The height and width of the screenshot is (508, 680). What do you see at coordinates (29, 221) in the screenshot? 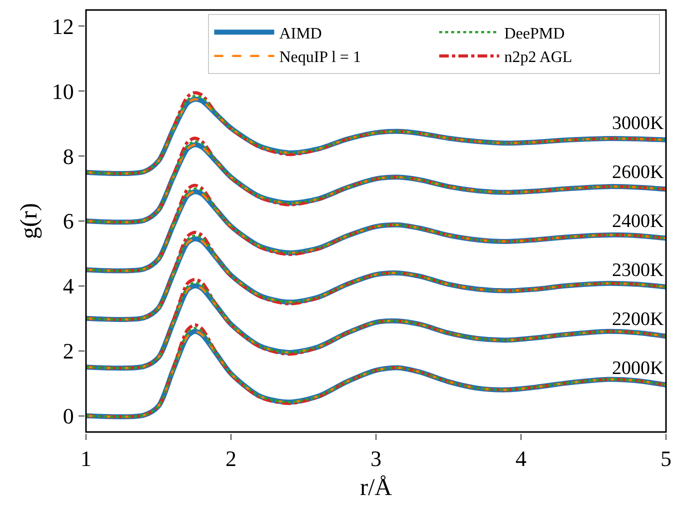
I see `y-axis-title: g(r)` at bounding box center [29, 221].